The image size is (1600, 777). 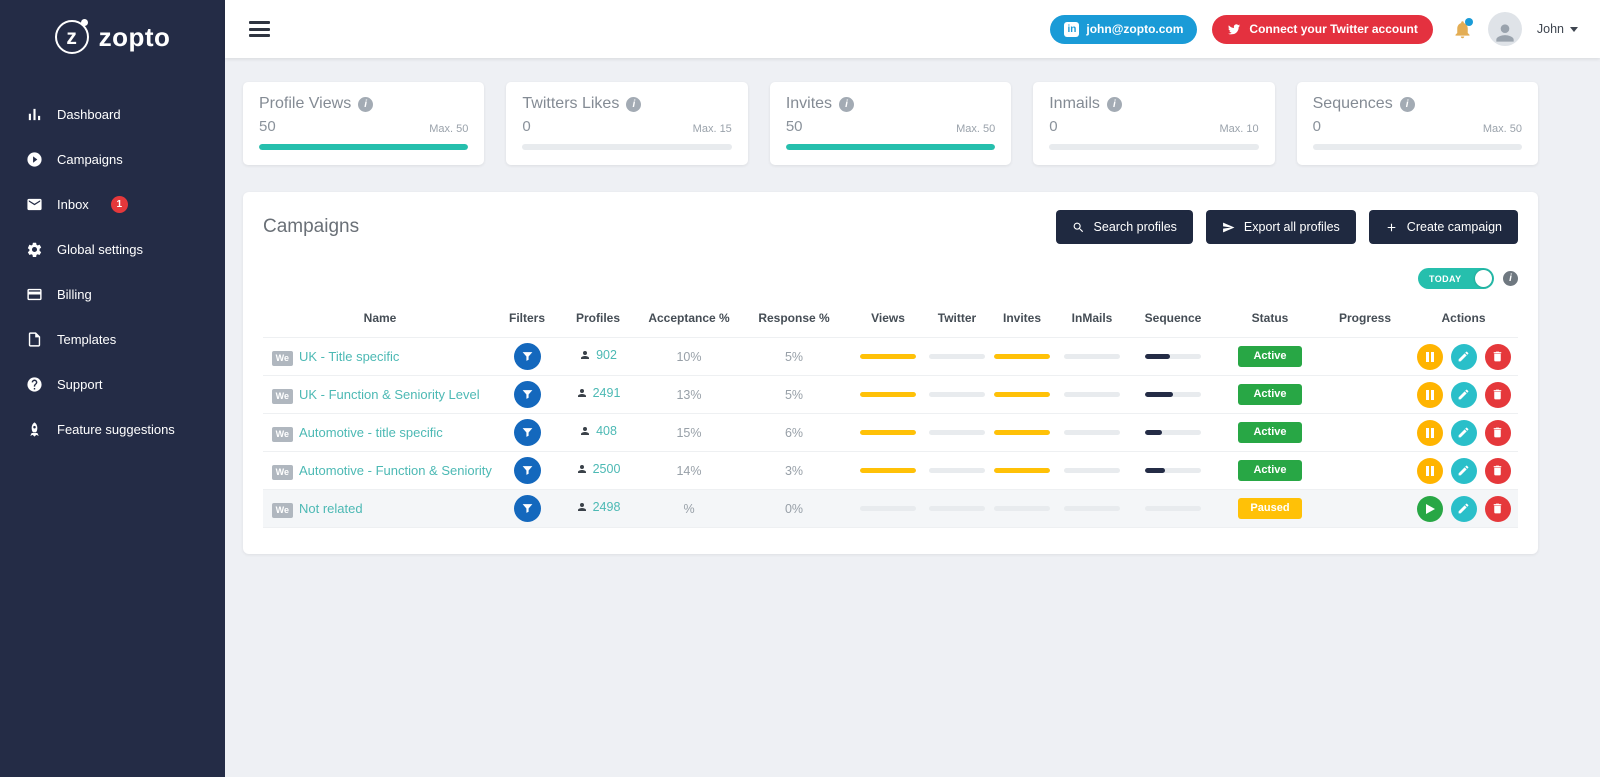 What do you see at coordinates (1124, 29) in the screenshot?
I see `linkedin-account-button: john@zopto.com` at bounding box center [1124, 29].